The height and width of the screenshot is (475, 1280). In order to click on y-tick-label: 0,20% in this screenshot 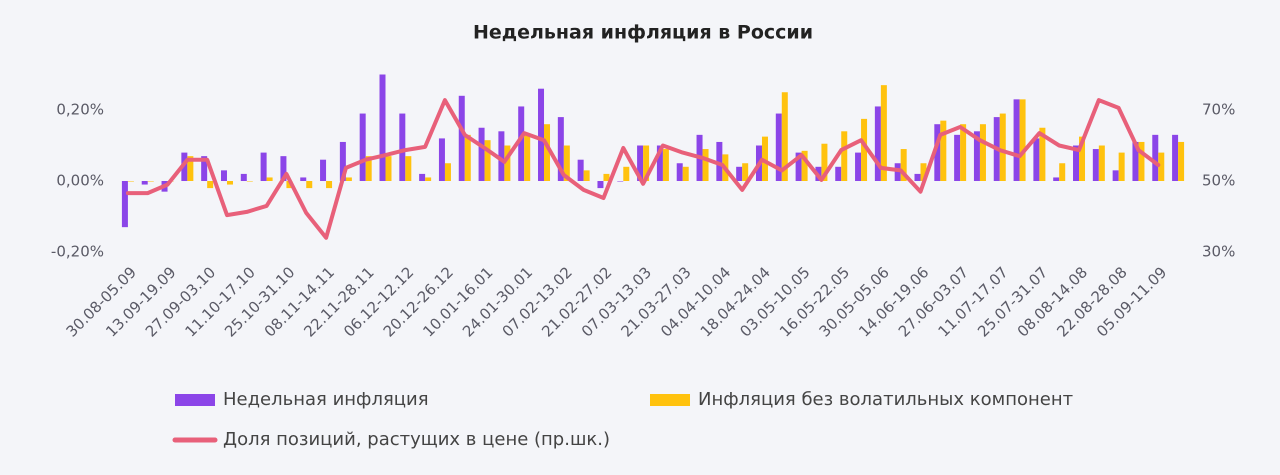, I will do `click(80, 110)`.